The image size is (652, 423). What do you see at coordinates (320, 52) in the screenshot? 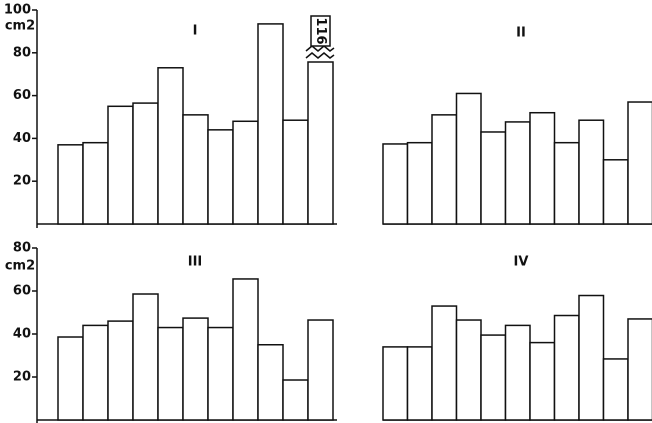
I see `axis-break` at bounding box center [320, 52].